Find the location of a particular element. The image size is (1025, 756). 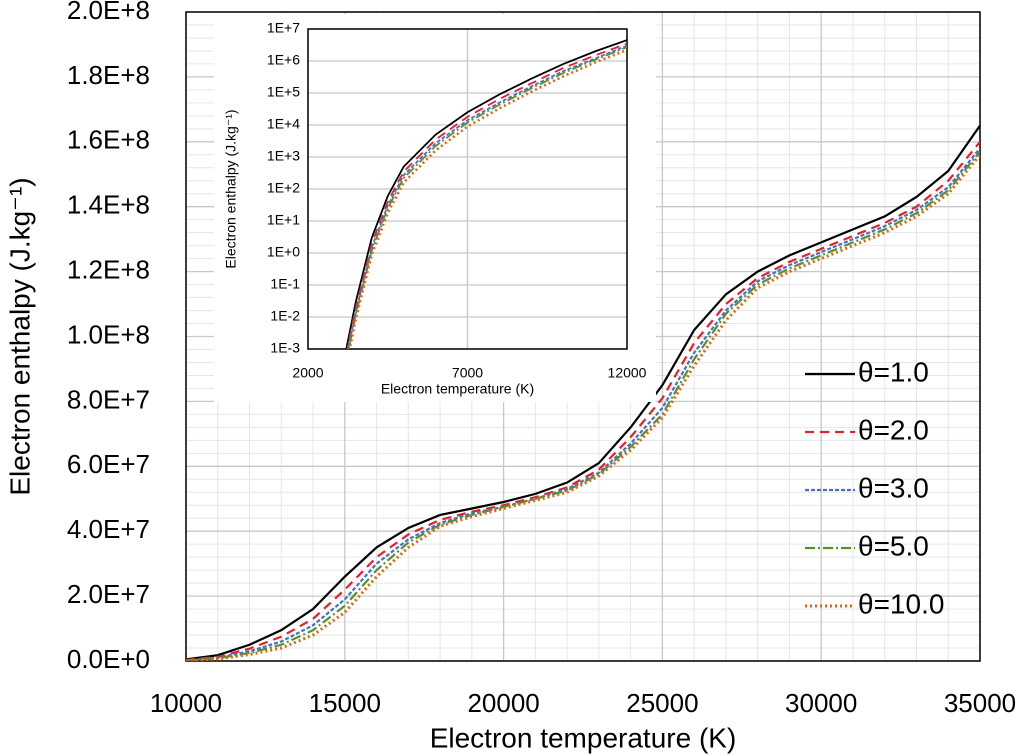

x-tick-label: 2000 is located at coordinates (307, 373).